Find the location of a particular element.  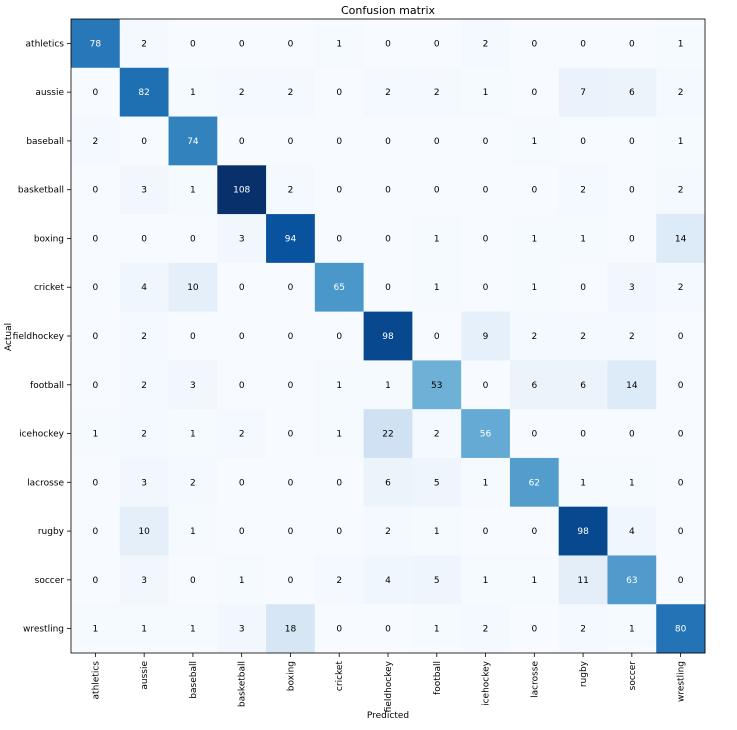

cell-value-label: 18 is located at coordinates (291, 630).